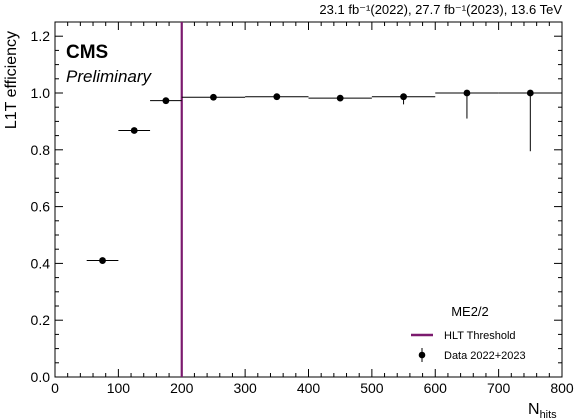  Describe the element at coordinates (41, 320) in the screenshot. I see `y-tick-label: 0.2` at that location.